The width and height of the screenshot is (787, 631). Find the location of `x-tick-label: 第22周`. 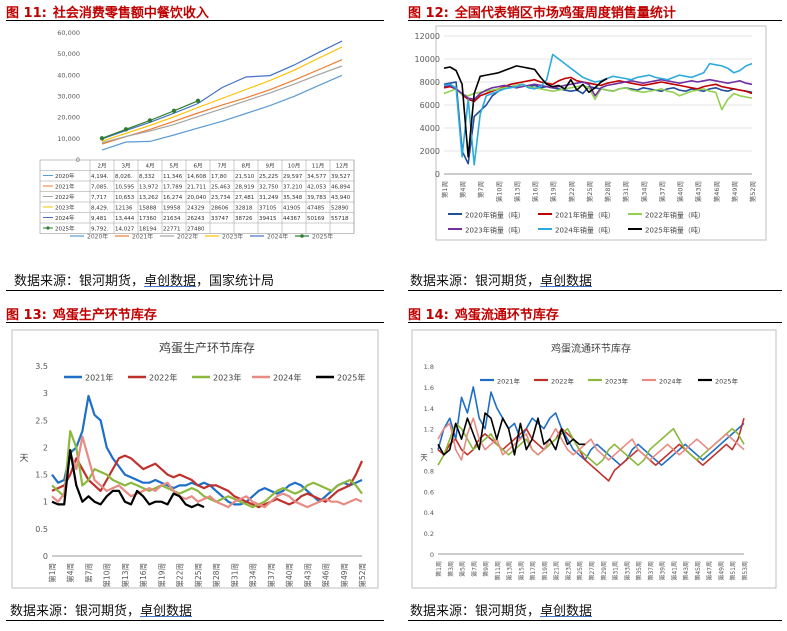

x-tick-label: 第22周 is located at coordinates (571, 191).